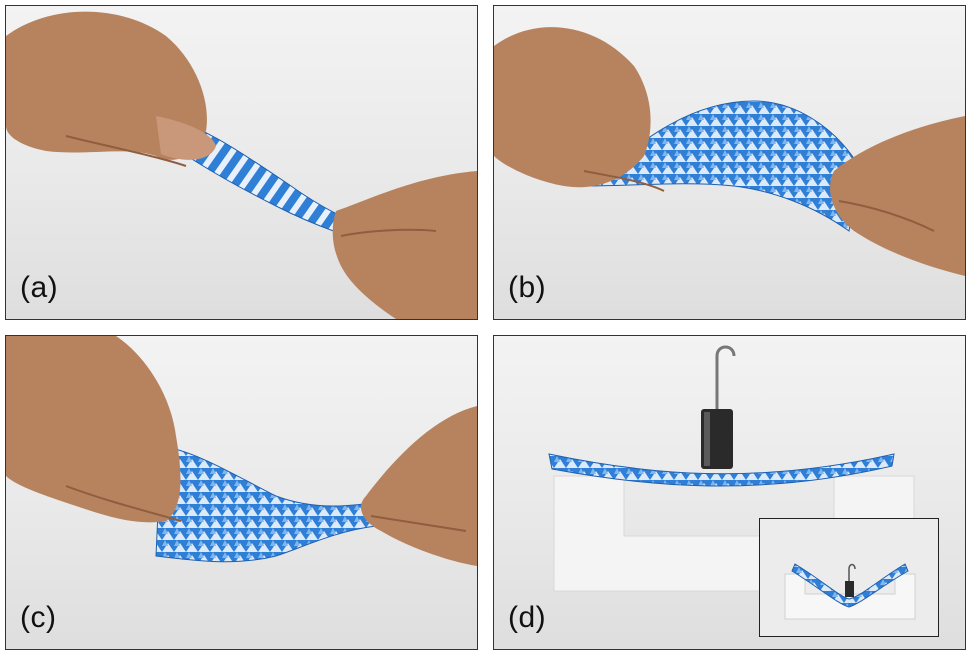 This screenshot has height=653, width=970. Describe the element at coordinates (850, 591) in the screenshot. I see `inset-scene` at that location.